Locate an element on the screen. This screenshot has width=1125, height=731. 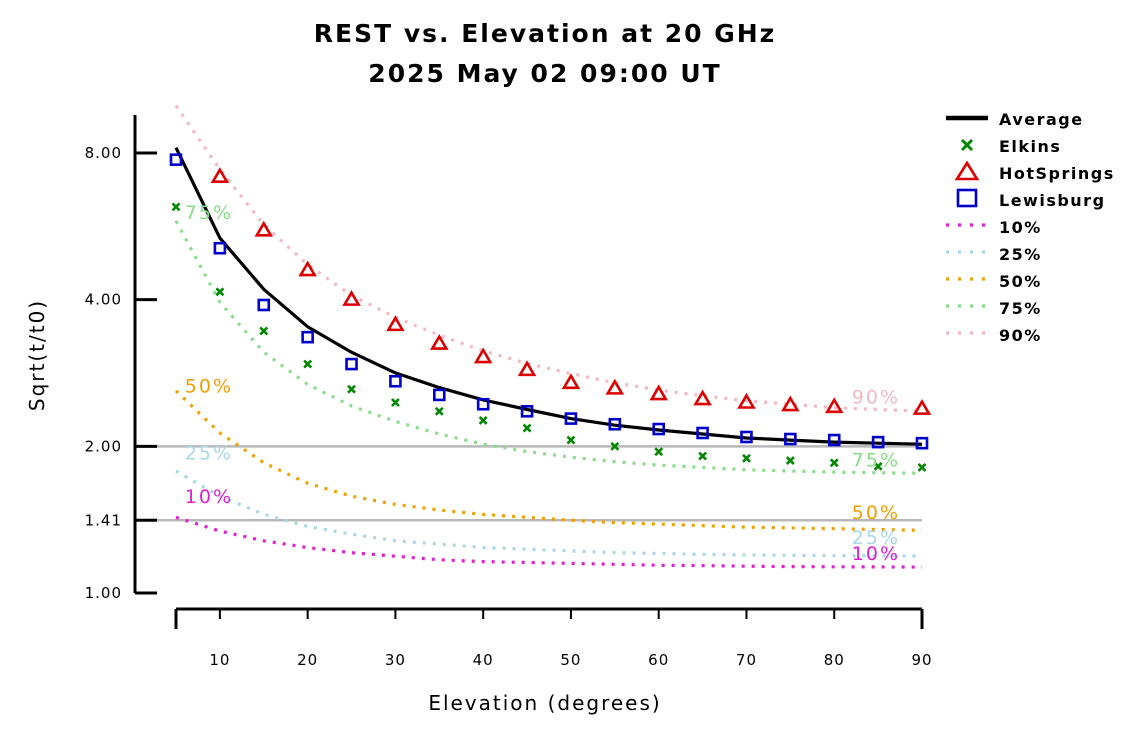
reference-lines is located at coordinates (528, 483).